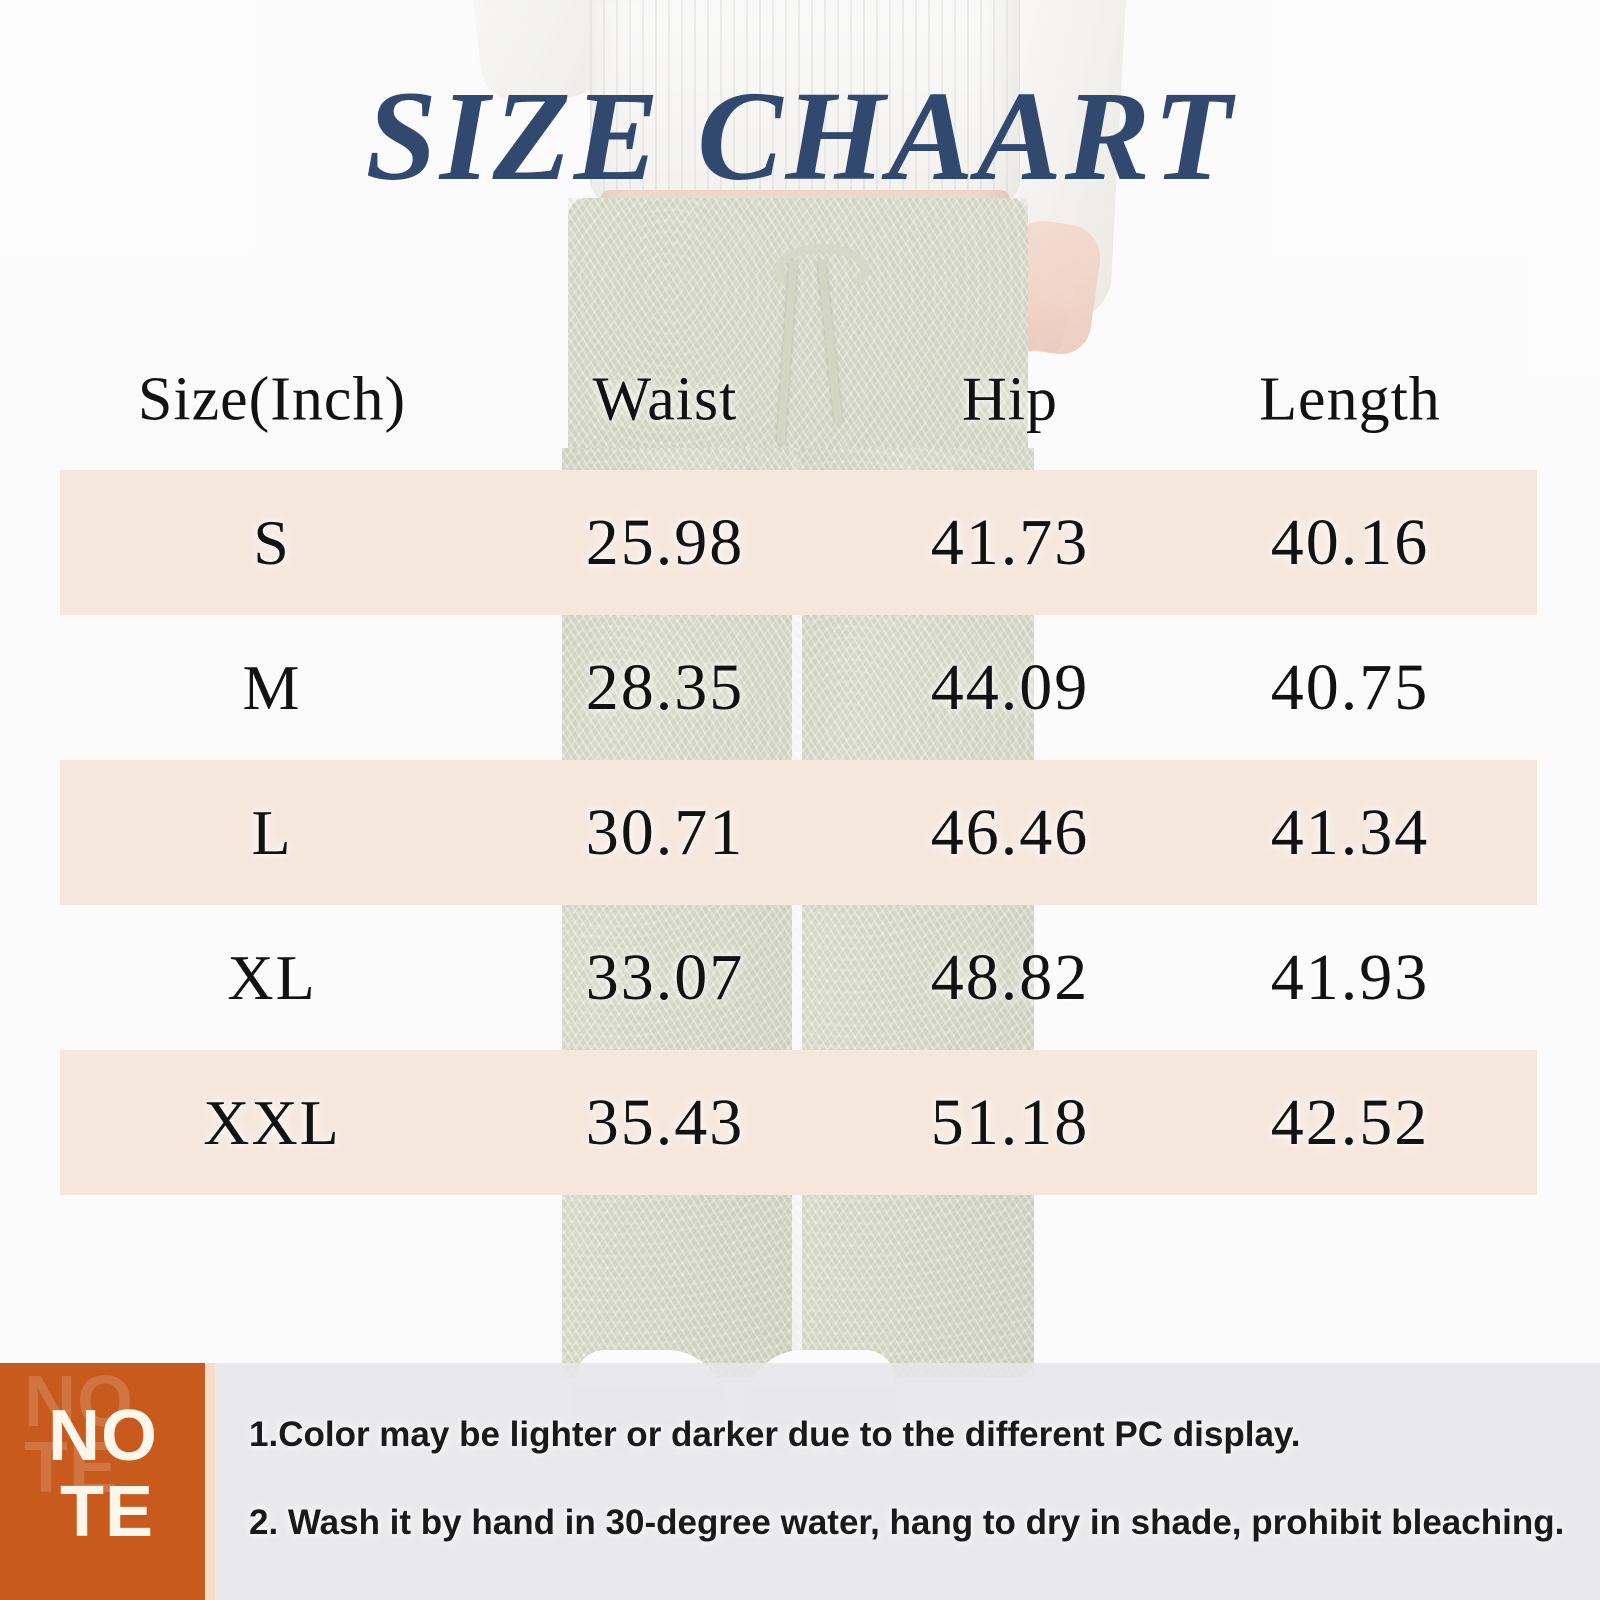 The image size is (1600, 1600). What do you see at coordinates (107, 1512) in the screenshot?
I see `note-badge-line-2: TE` at bounding box center [107, 1512].